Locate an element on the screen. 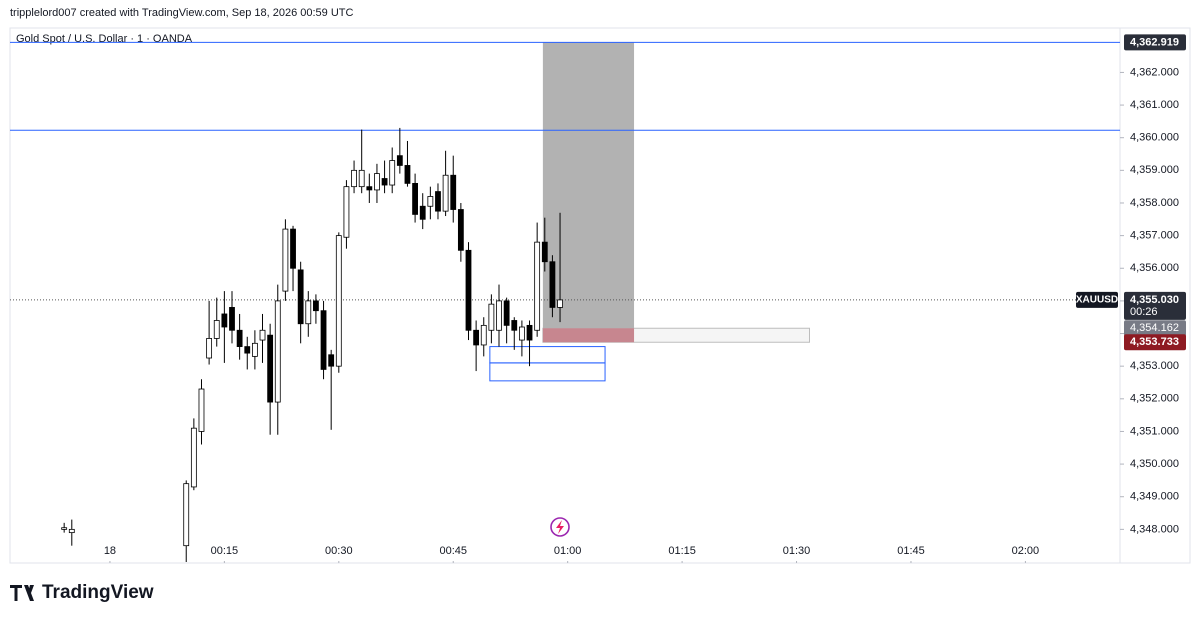  y-tick-label: 4,358.000 is located at coordinates (1154, 203).